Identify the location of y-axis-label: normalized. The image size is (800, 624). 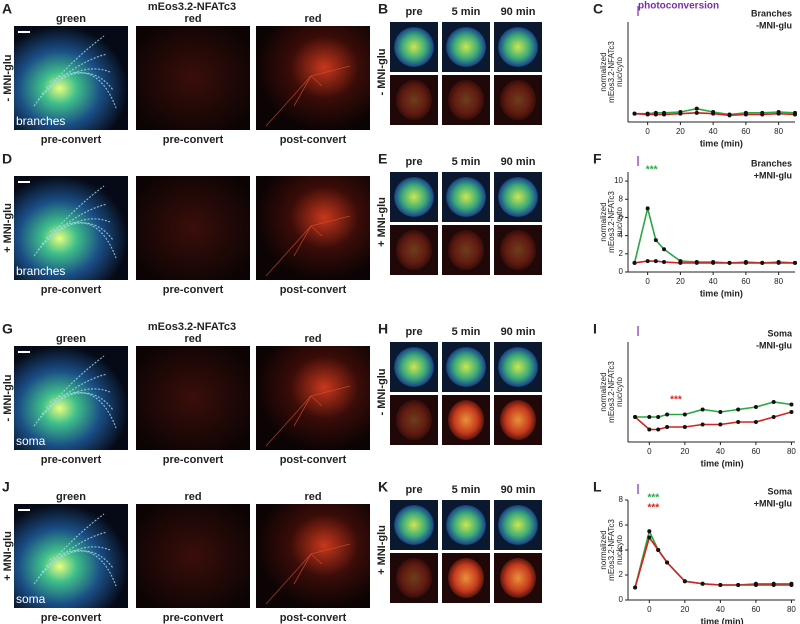
(603, 391).